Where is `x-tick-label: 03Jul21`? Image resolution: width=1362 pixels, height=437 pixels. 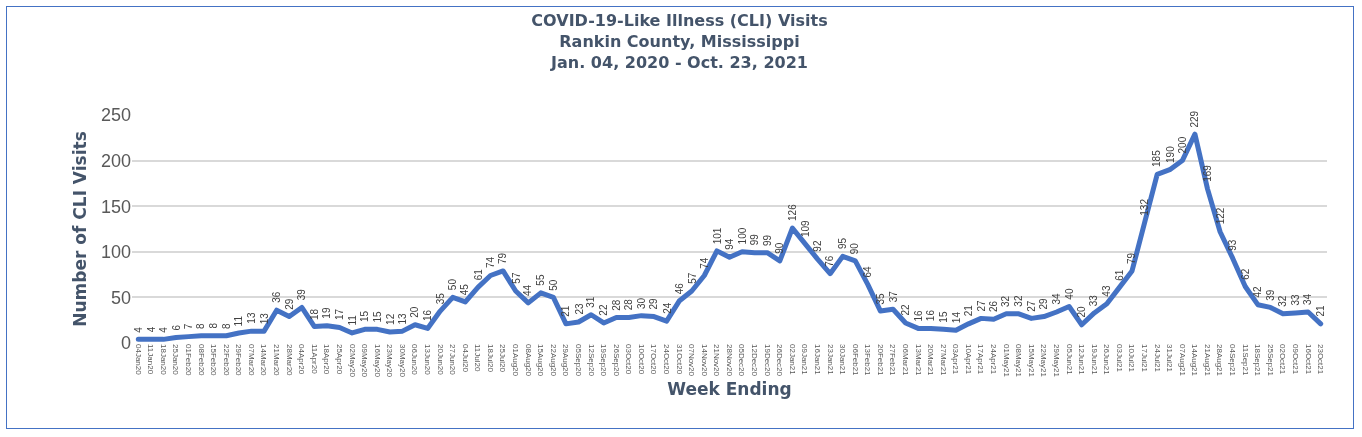 x-tick-label: 03Jul21 is located at coordinates (1119, 358).